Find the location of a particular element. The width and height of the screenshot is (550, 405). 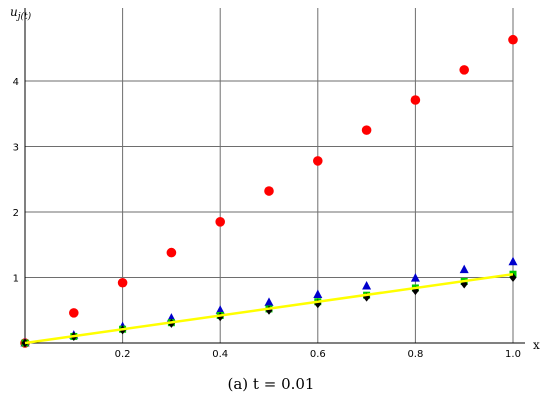

figure-caption: (a) t = 0.01 is located at coordinates (271, 384).